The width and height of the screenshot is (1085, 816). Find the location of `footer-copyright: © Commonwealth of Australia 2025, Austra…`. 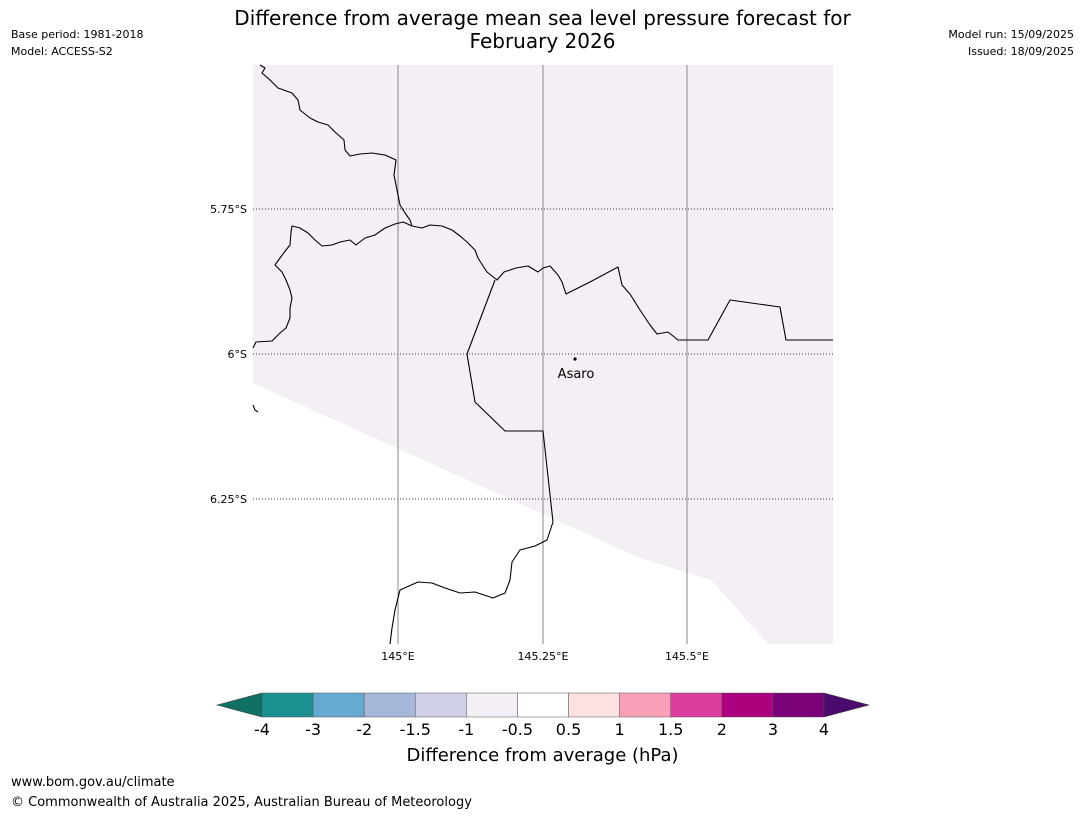

footer-copyright: © Commonwealth of Australia 2025, Austra… is located at coordinates (241, 802).